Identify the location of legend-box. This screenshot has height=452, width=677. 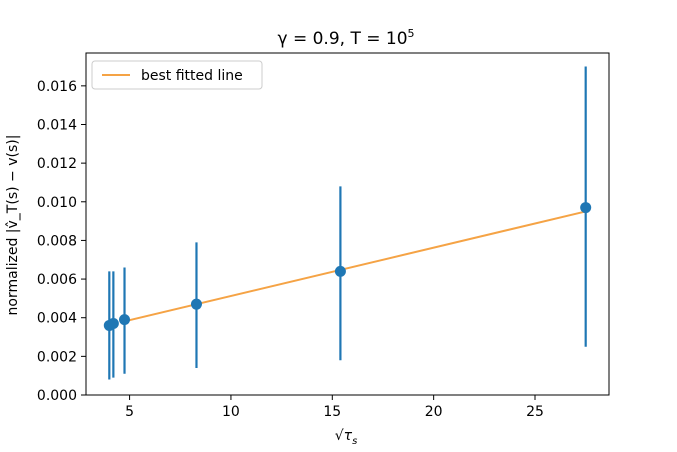
(177, 75).